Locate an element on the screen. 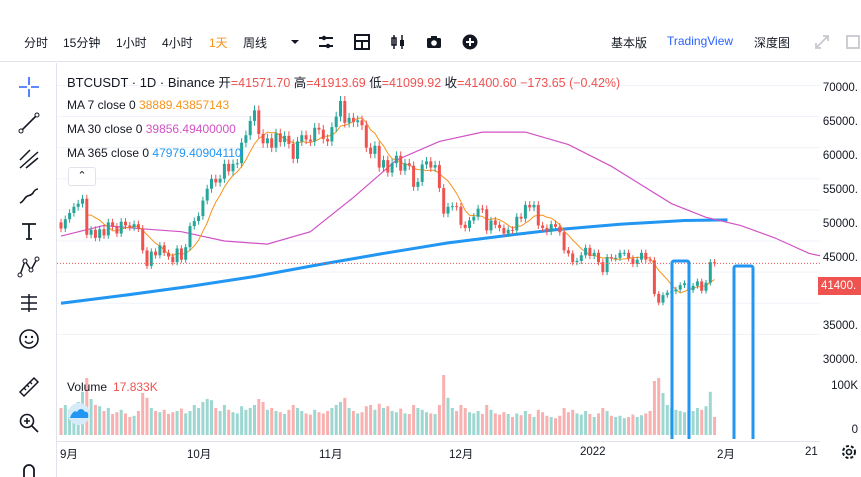  interval-15m: 15分钟 is located at coordinates (82, 43).